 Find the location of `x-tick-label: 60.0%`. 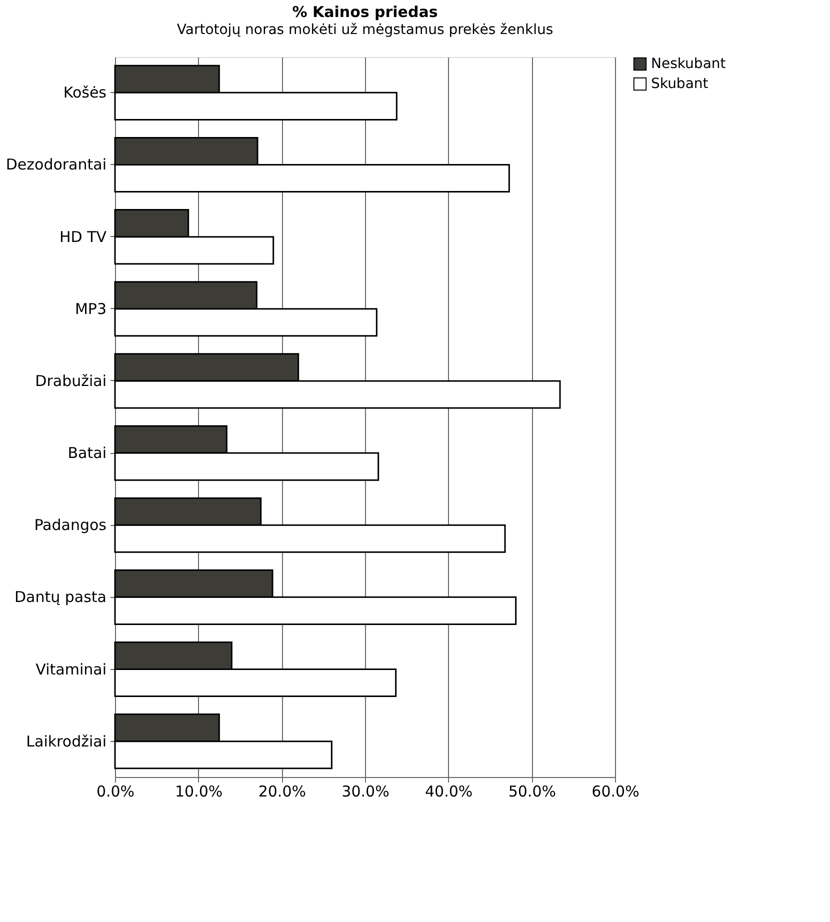

x-tick-label: 60.0% is located at coordinates (616, 791).